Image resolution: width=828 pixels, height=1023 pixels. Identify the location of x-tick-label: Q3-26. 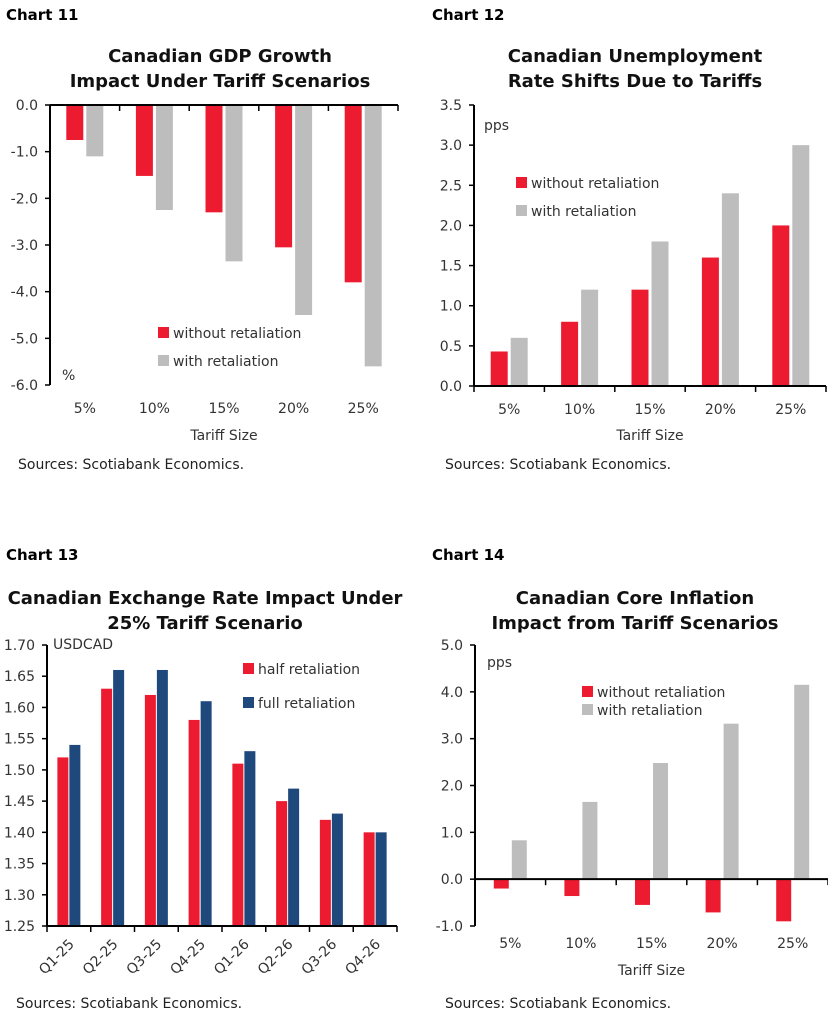
(320, 957).